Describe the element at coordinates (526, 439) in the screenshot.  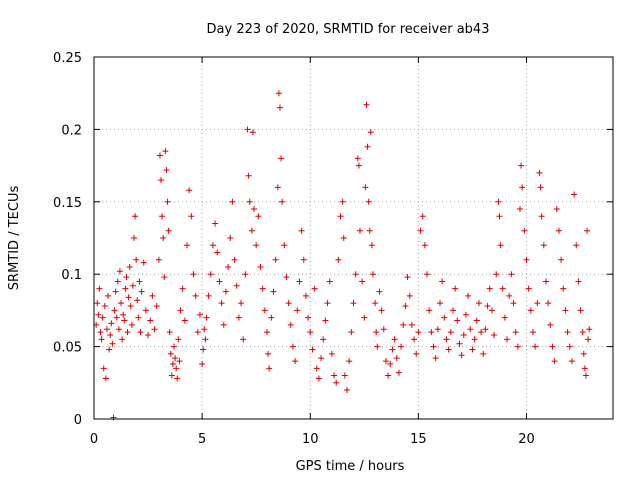
I see `x-tick-label: 20` at that location.